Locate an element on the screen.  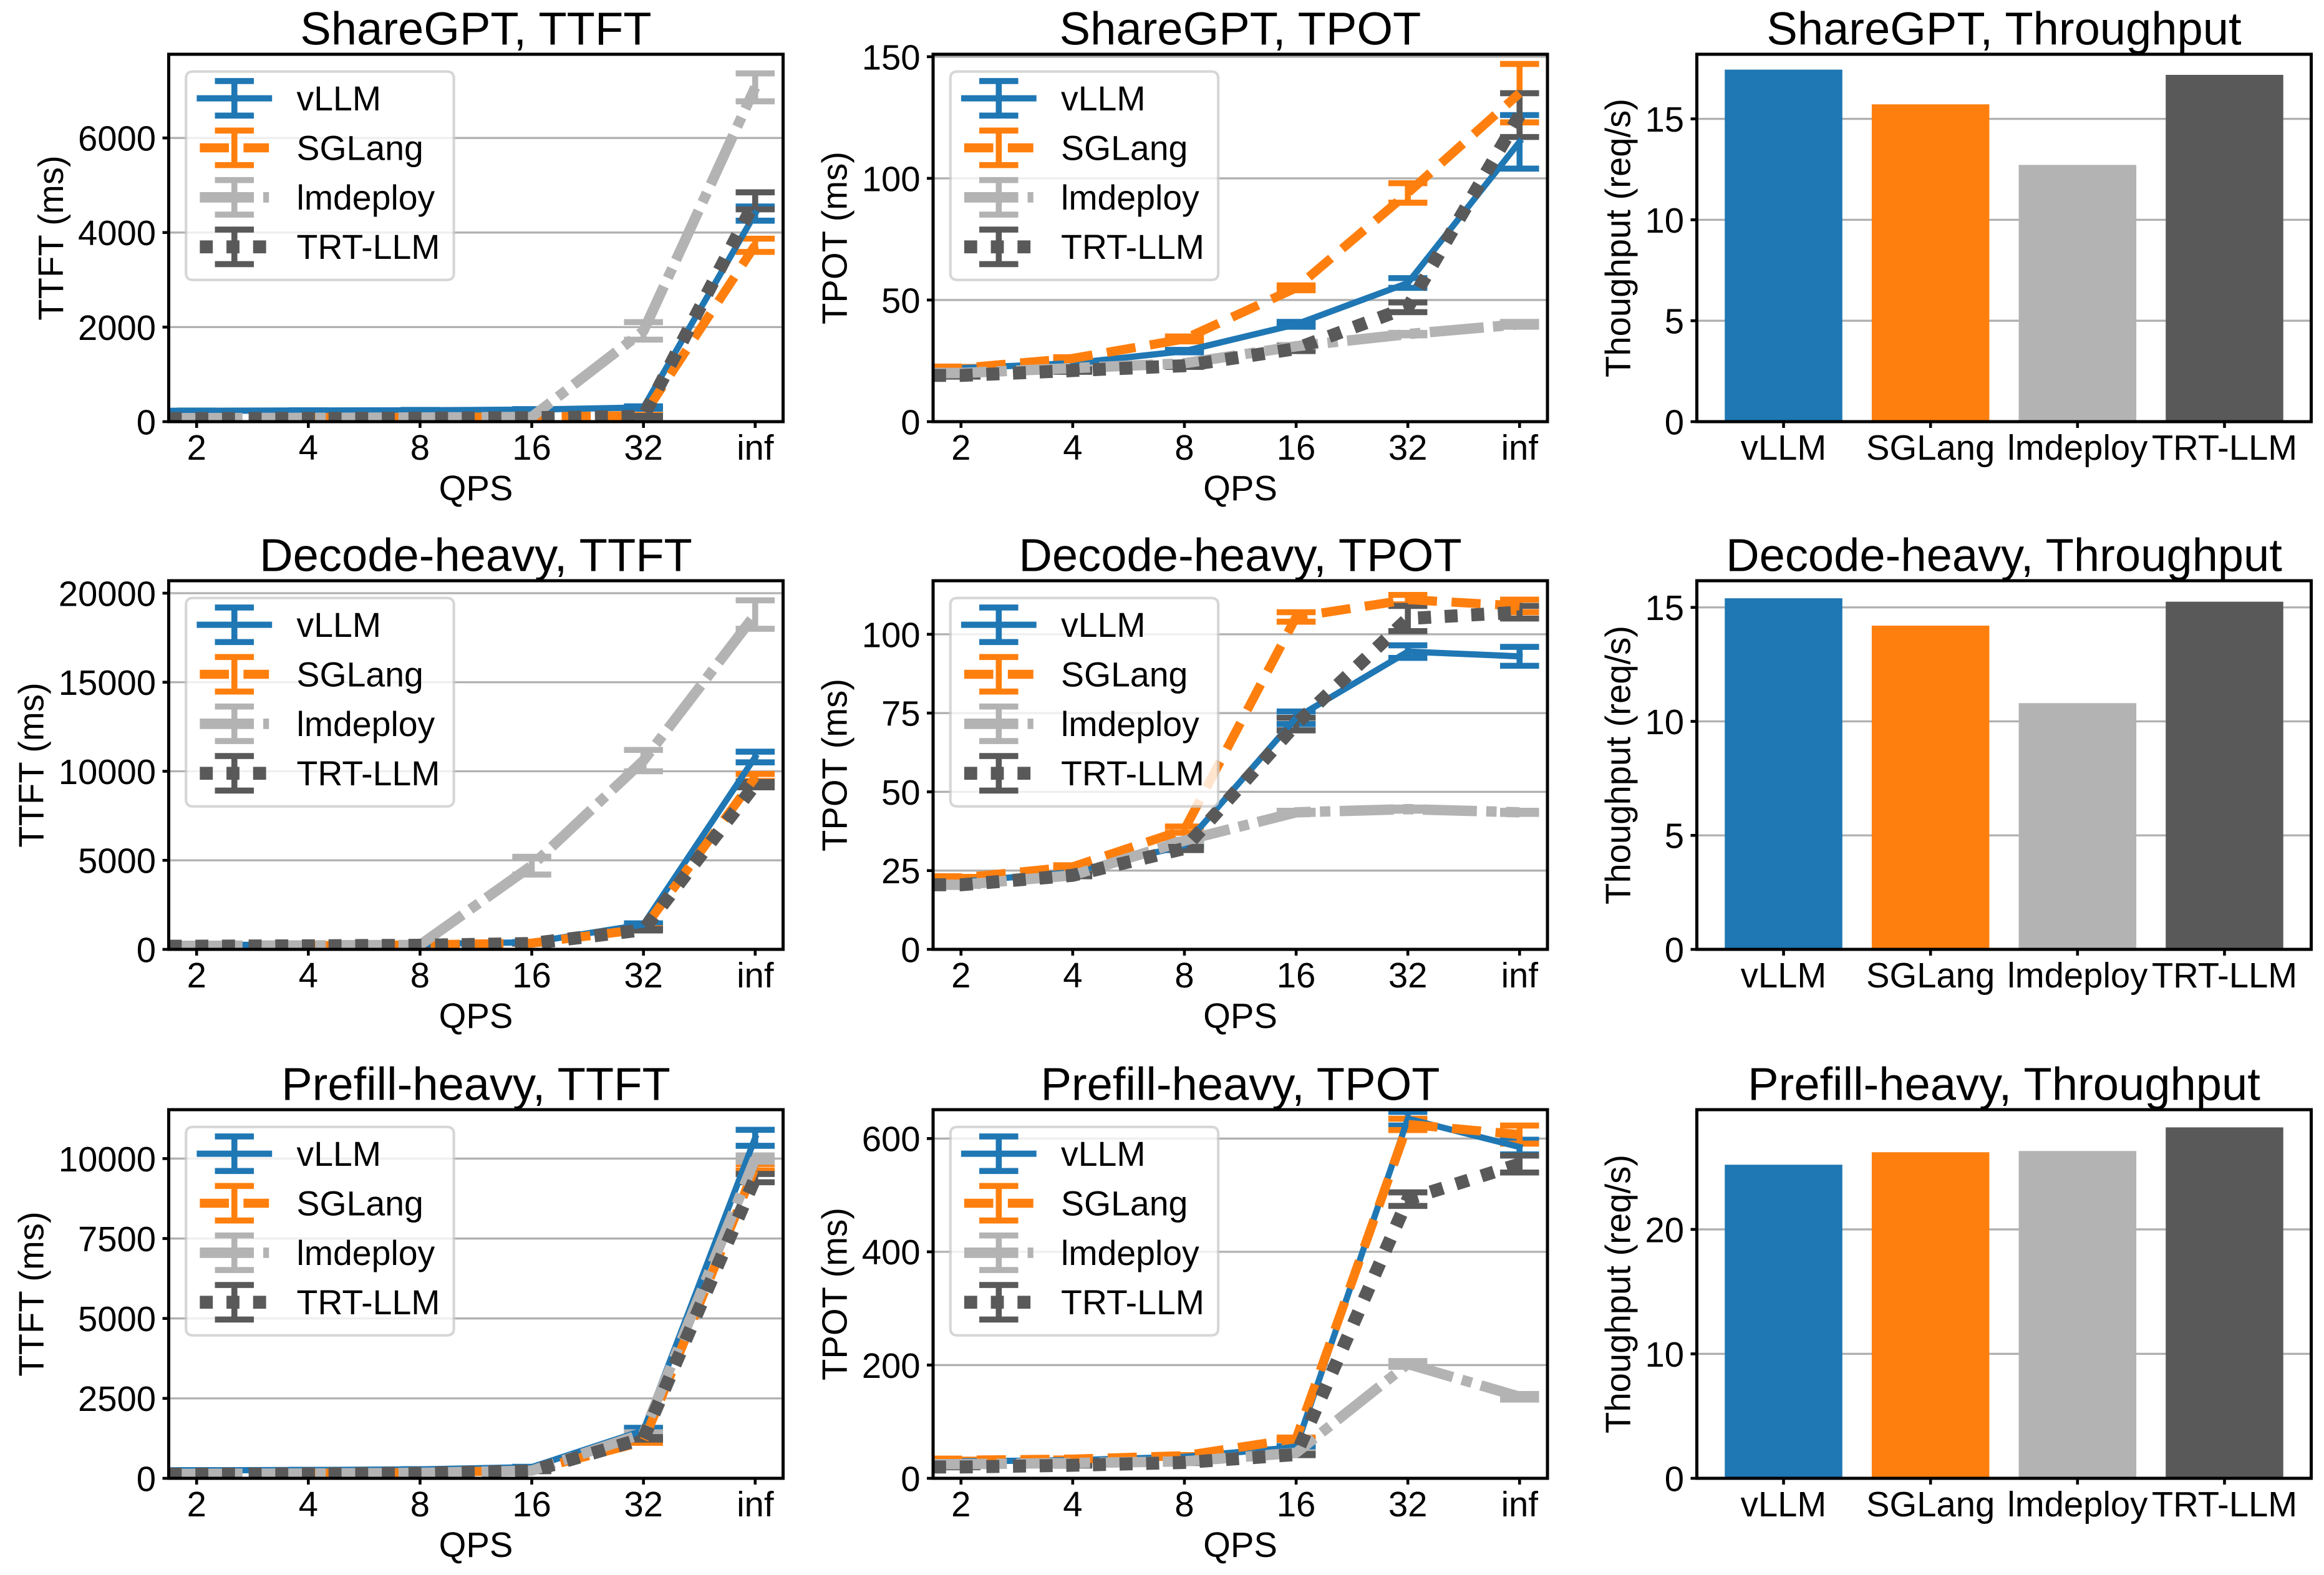
svg-text: 400 is located at coordinates (891, 1252).